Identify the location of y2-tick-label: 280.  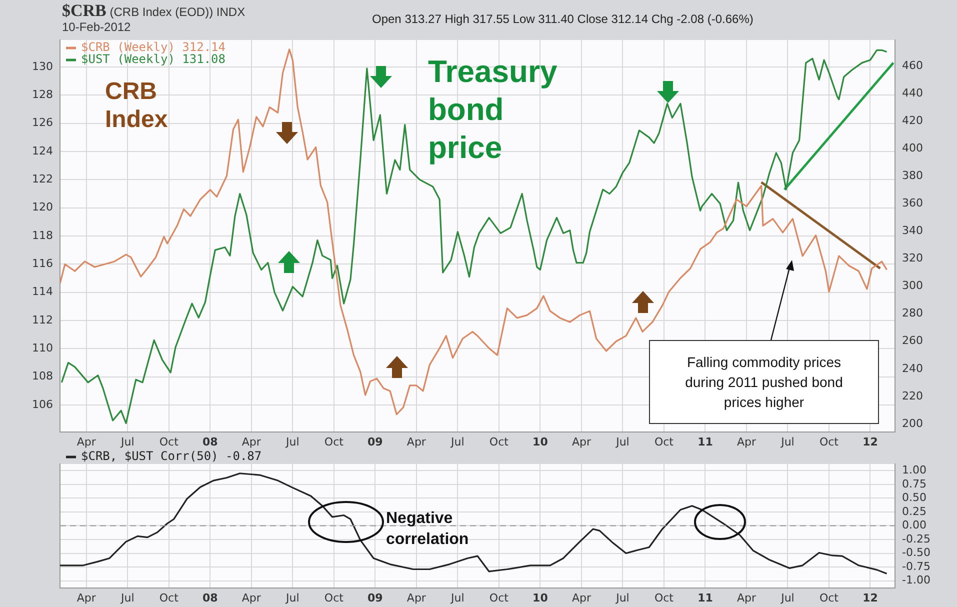
(912, 313).